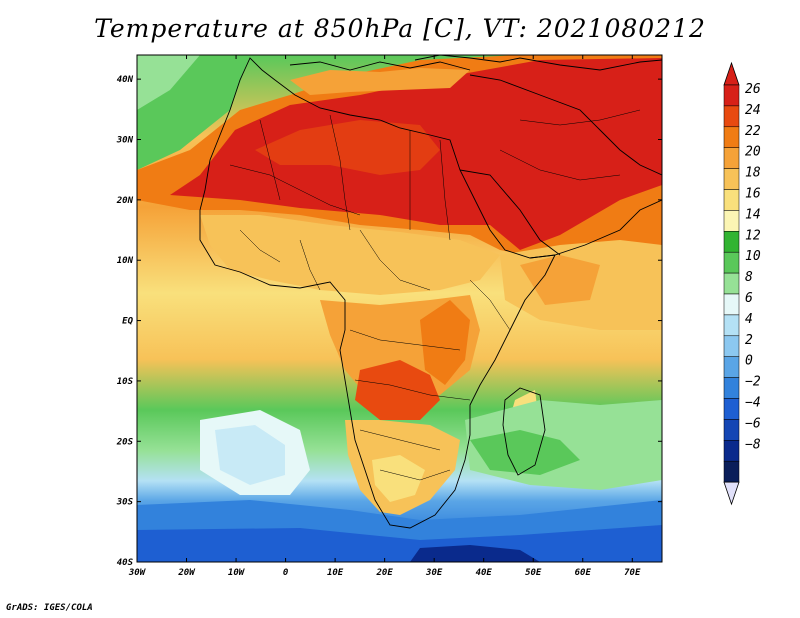  What do you see at coordinates (749, 361) in the screenshot?
I see `colorbar-label: 0` at bounding box center [749, 361].